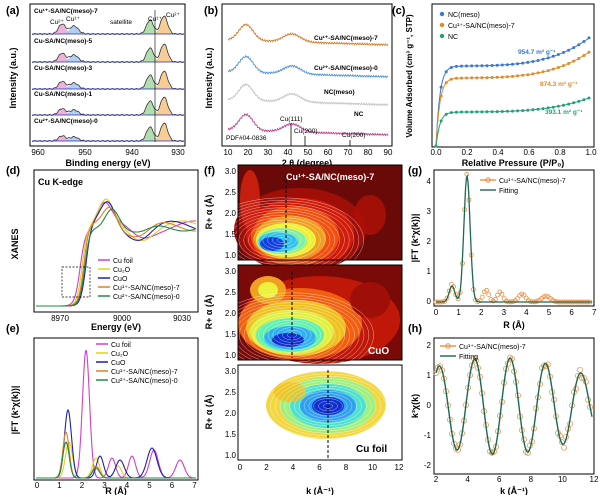 The height and width of the screenshot is (500, 600). Describe the element at coordinates (415, 238) in the screenshot. I see `panel-g-ylabel: |FT (k³χ(k))|` at that location.